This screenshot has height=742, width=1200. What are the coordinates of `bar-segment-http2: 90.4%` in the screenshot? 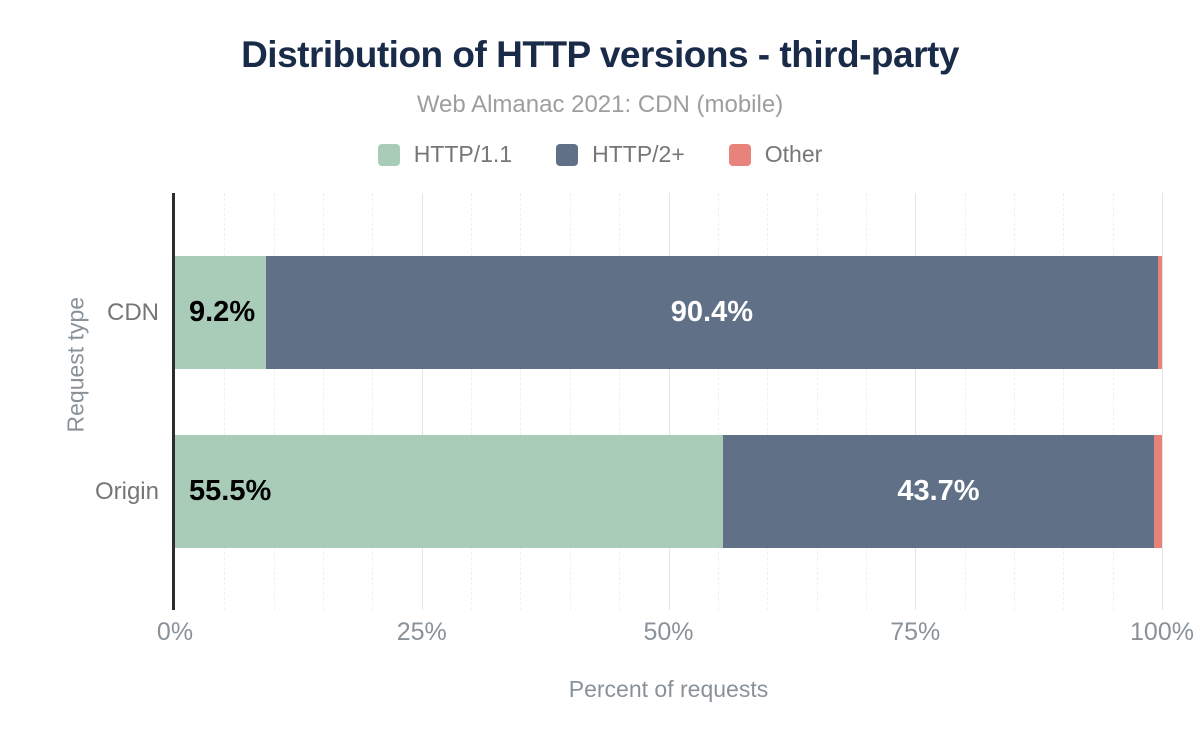 It's located at (712, 312).